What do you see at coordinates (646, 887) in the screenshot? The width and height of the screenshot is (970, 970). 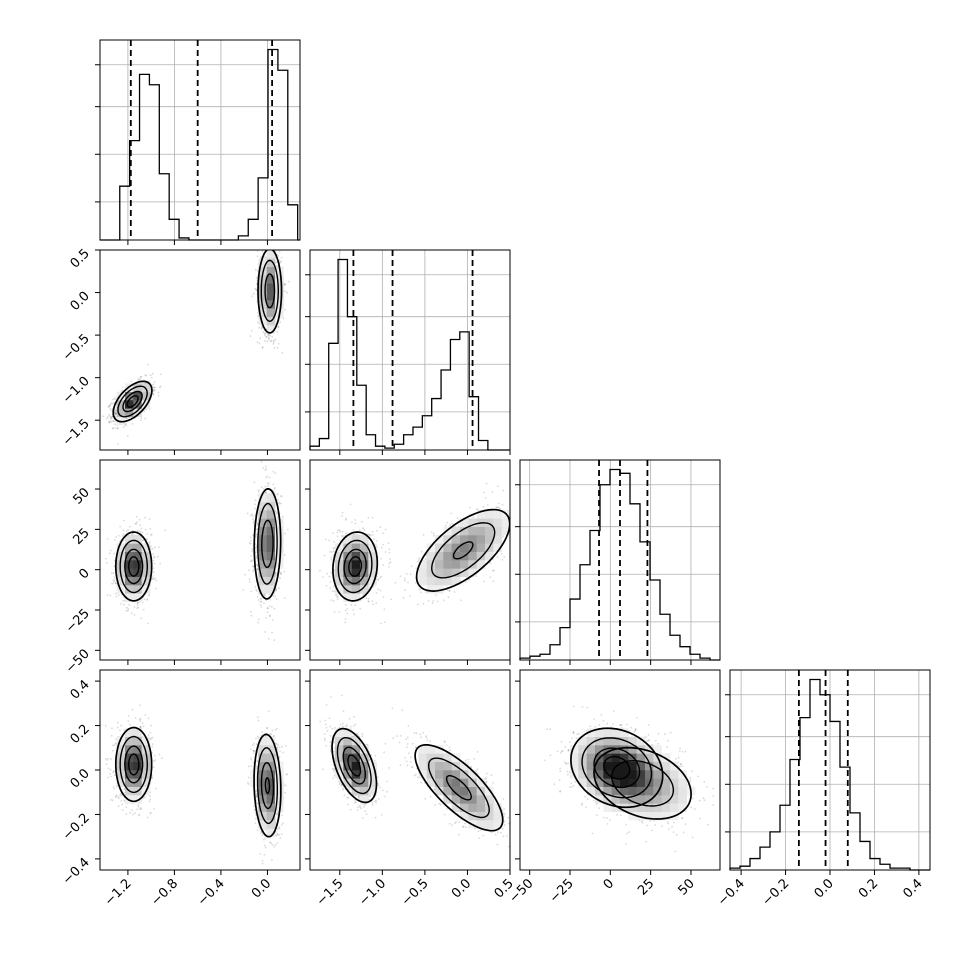 I see `x-tick-label-2-3: 25` at bounding box center [646, 887].